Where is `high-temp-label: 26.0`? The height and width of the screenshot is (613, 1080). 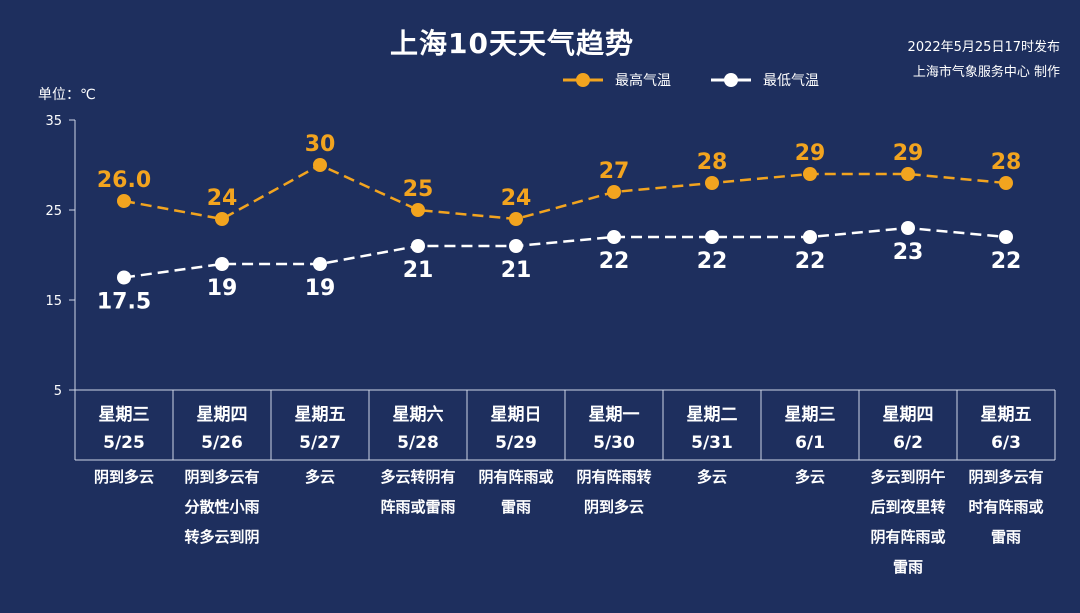 high-temp-label: 26.0 is located at coordinates (124, 180).